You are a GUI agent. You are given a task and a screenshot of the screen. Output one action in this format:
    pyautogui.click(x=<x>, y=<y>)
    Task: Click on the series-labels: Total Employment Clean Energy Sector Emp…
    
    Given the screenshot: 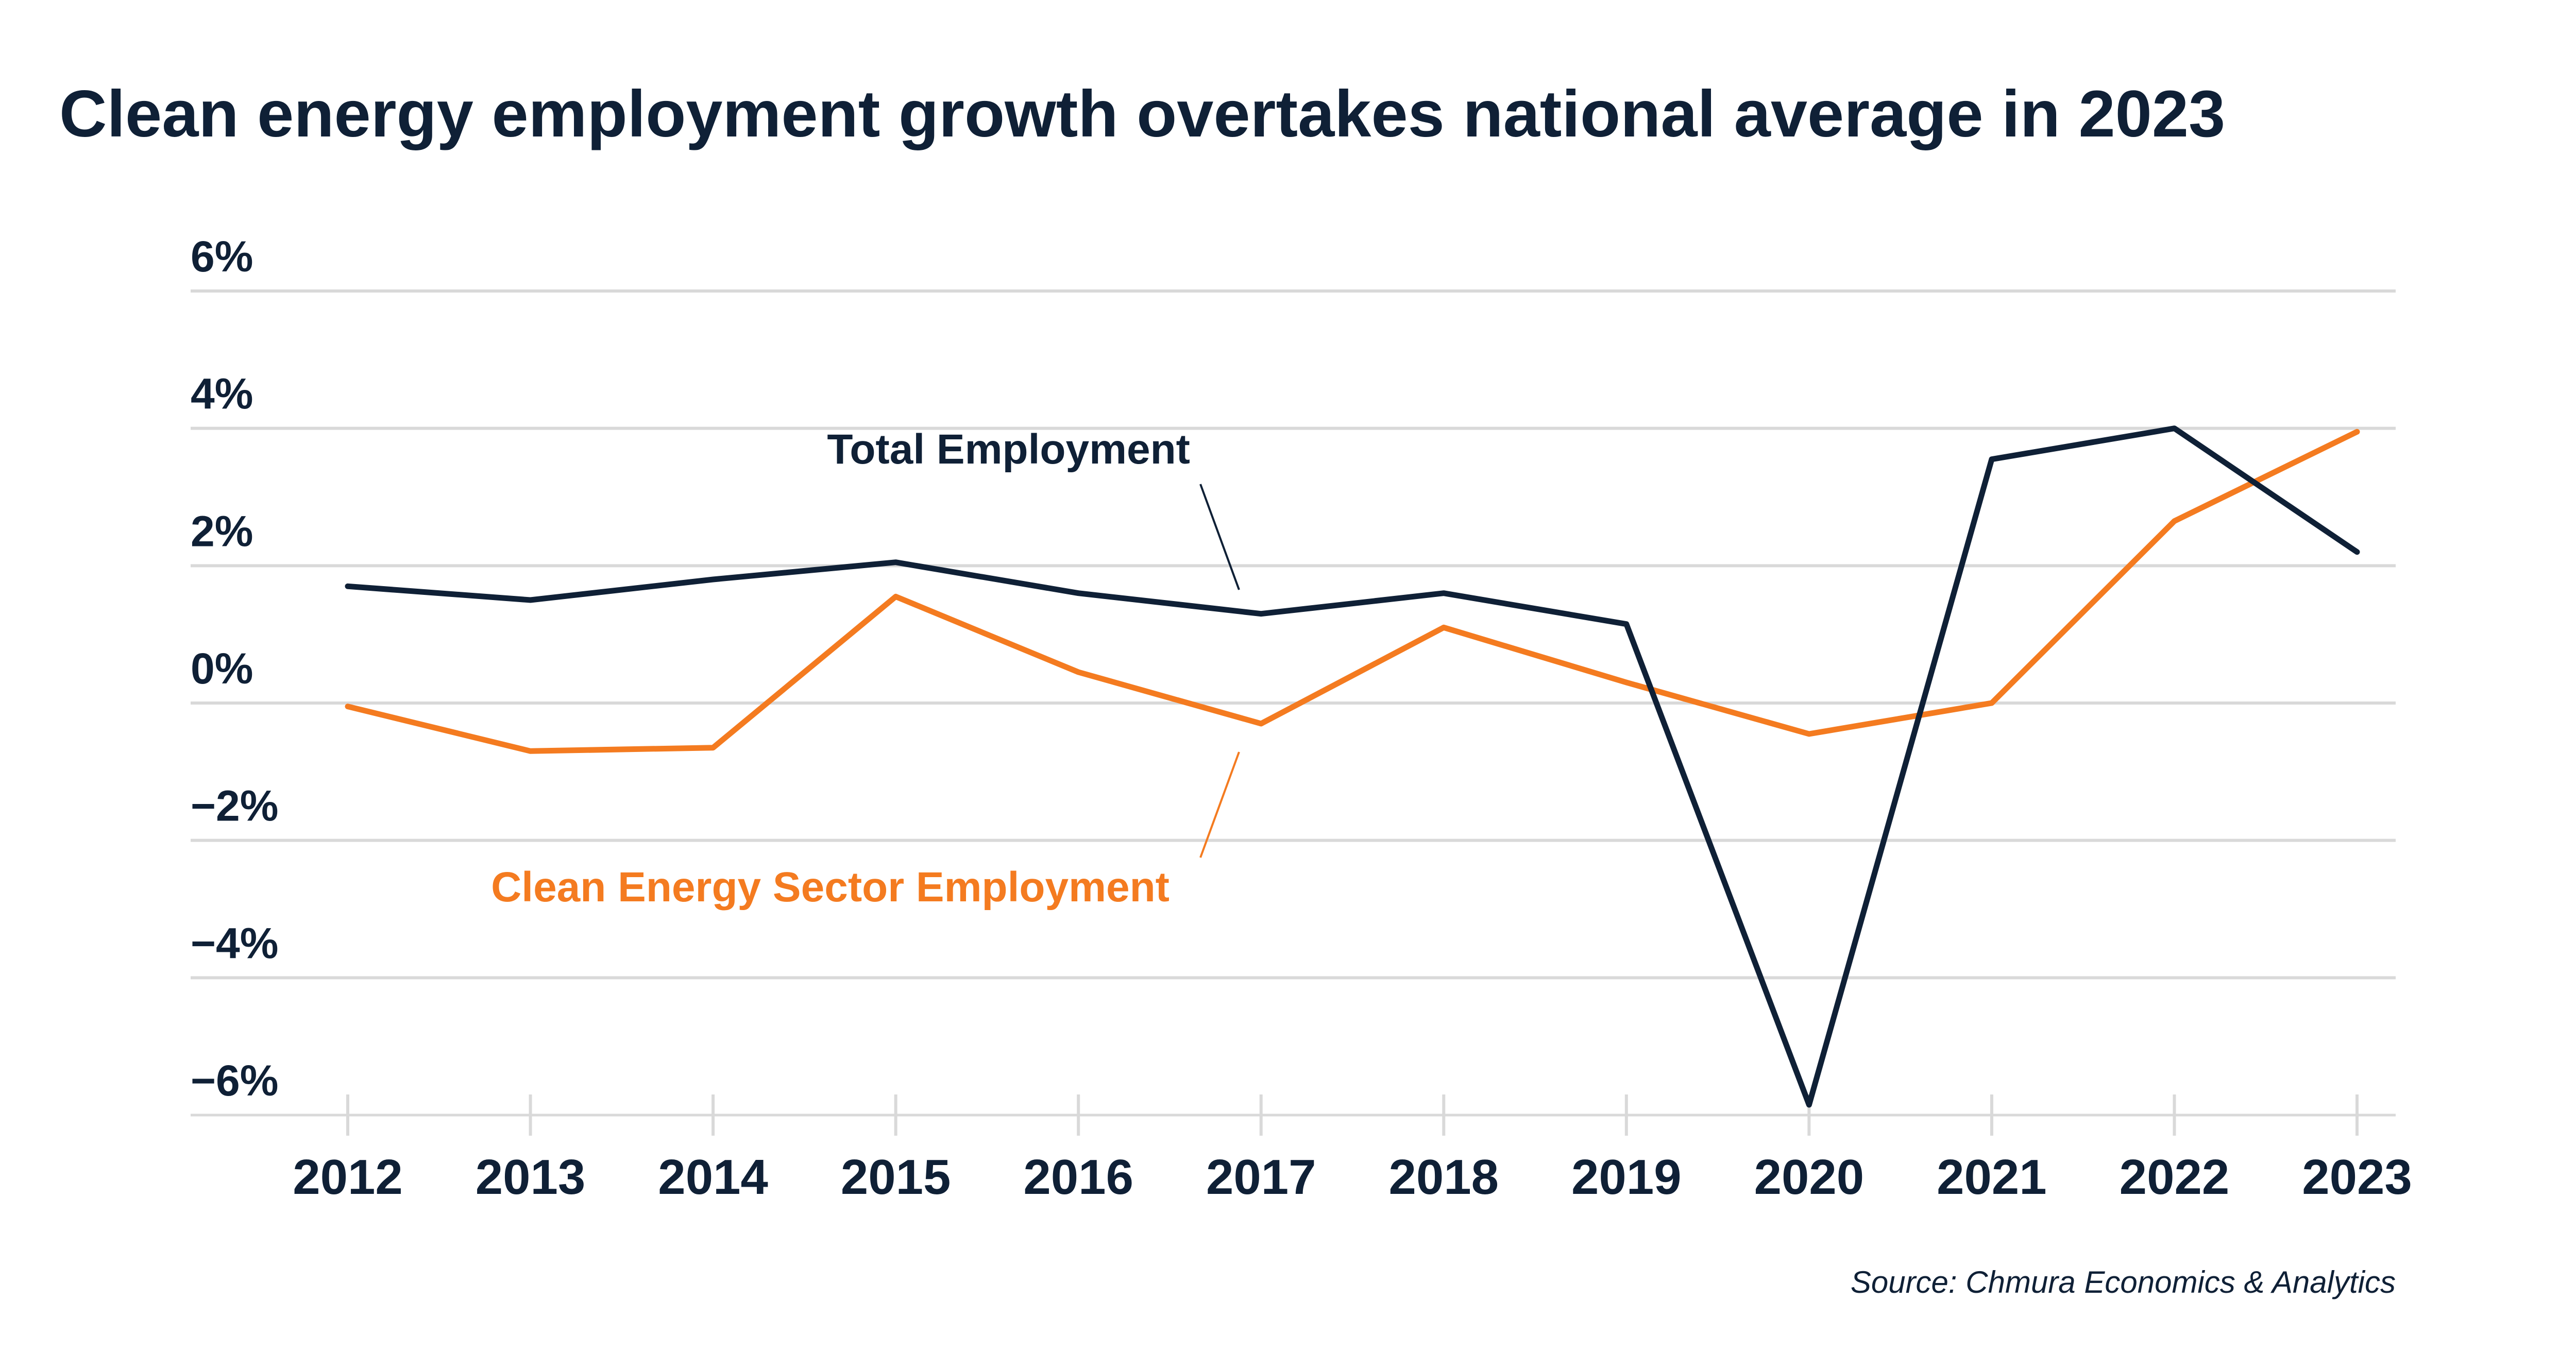 What is the action you would take?
    pyautogui.click(x=865, y=668)
    